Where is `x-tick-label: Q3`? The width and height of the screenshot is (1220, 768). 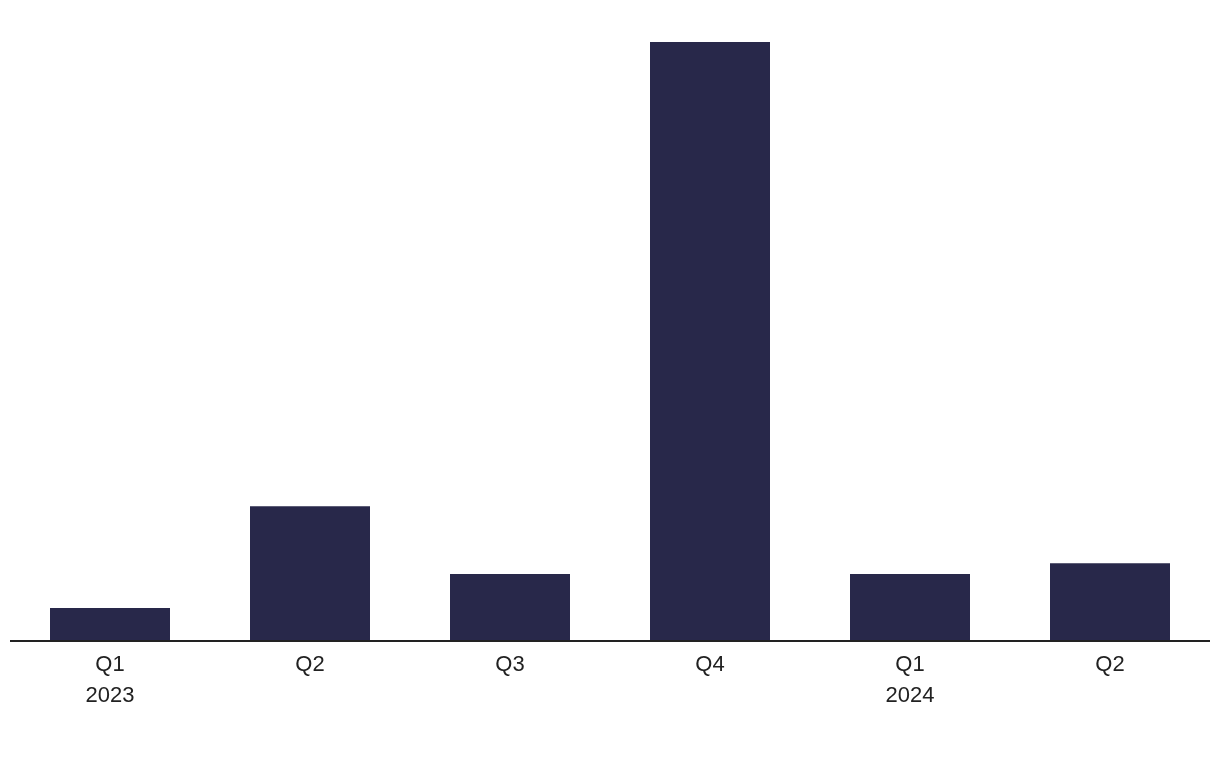 x-tick-label: Q3 is located at coordinates (510, 663).